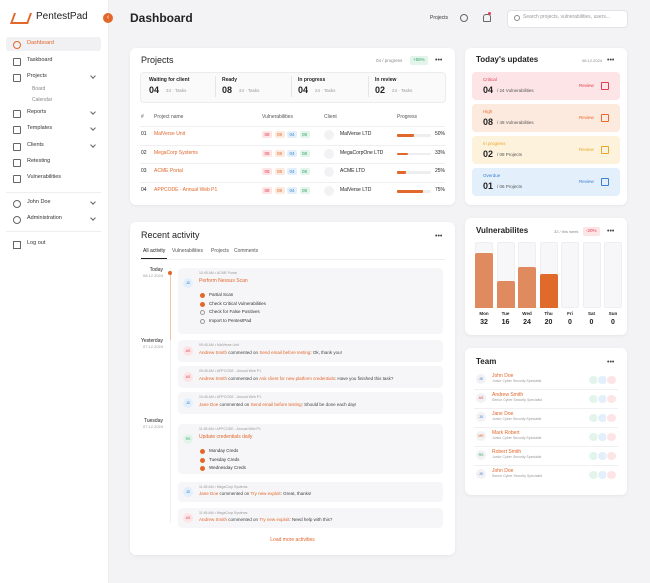 The height and width of the screenshot is (583, 650). I want to click on nav-item: Dashboard, so click(40, 43).